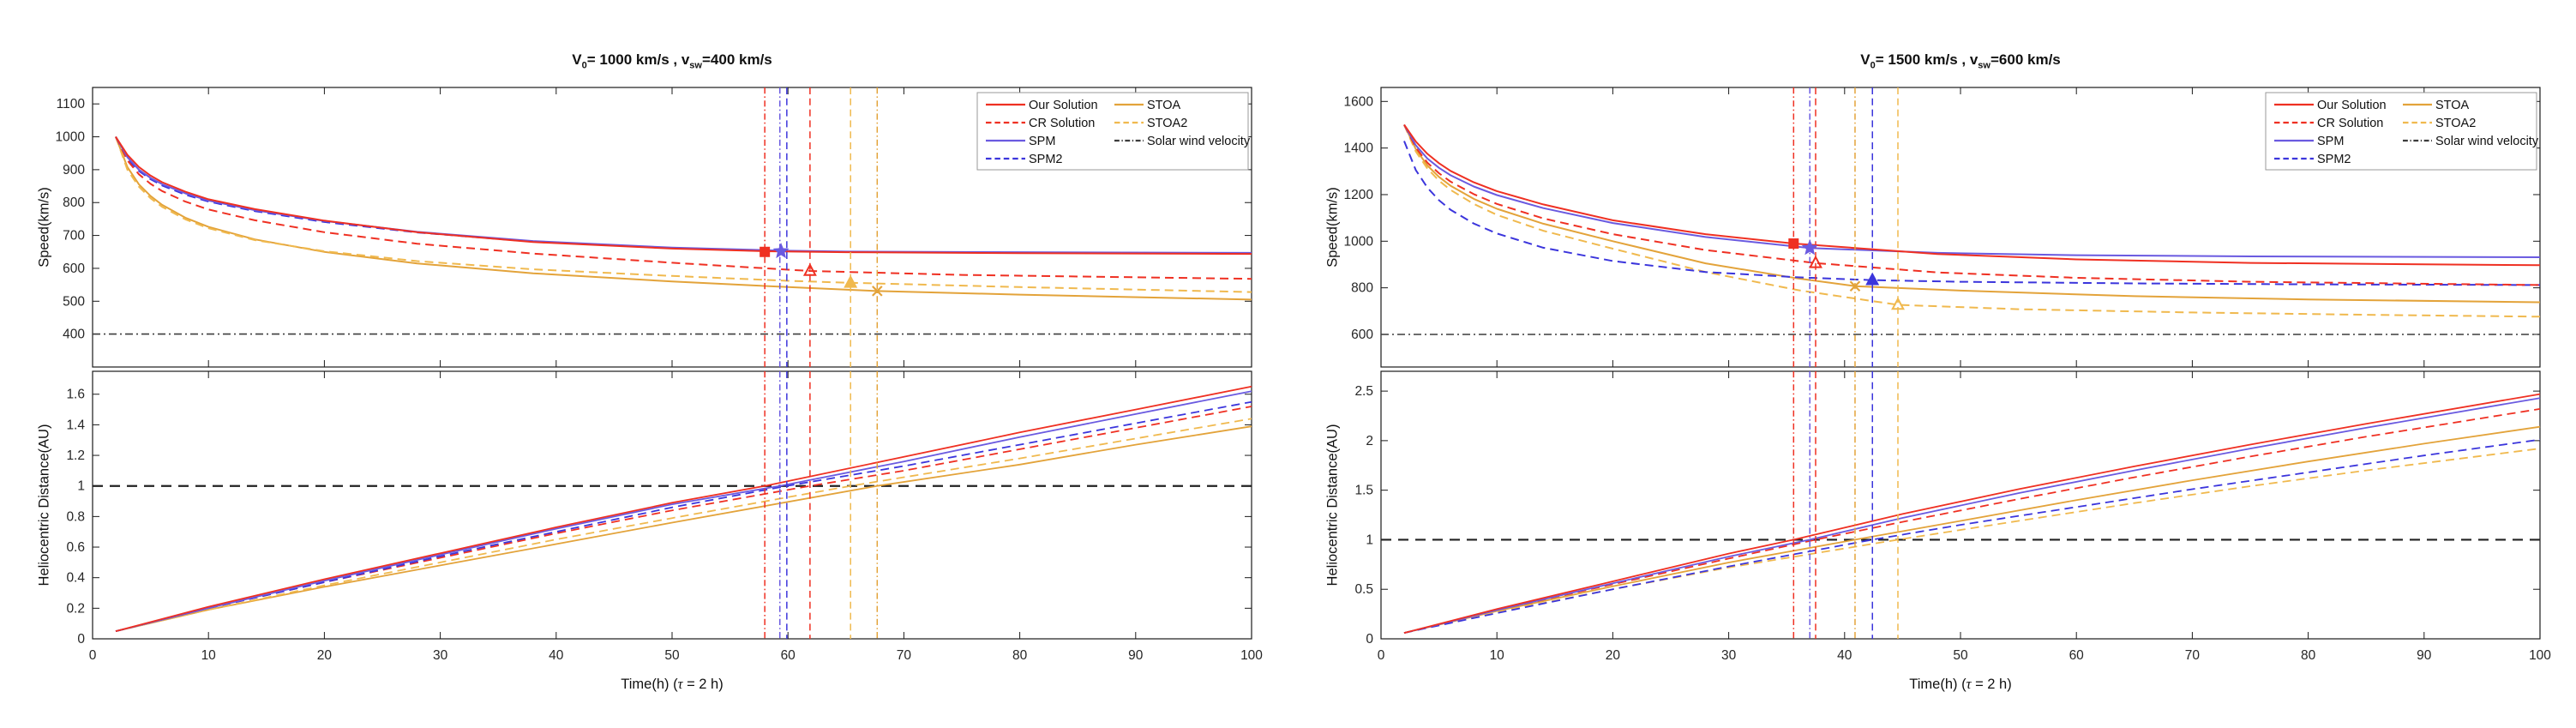 This screenshot has height=728, width=2576. I want to click on y-tick-label: 700, so click(74, 236).